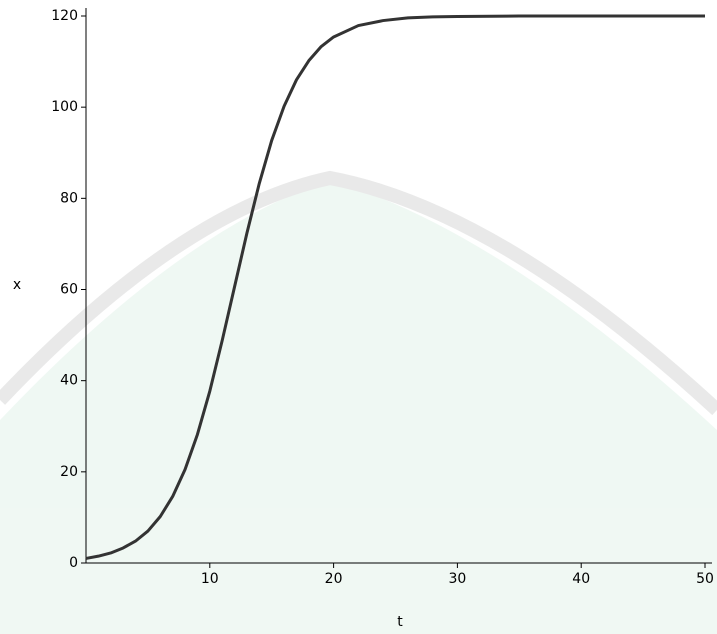 The height and width of the screenshot is (634, 717). I want to click on x-tick-label: 20, so click(334, 579).